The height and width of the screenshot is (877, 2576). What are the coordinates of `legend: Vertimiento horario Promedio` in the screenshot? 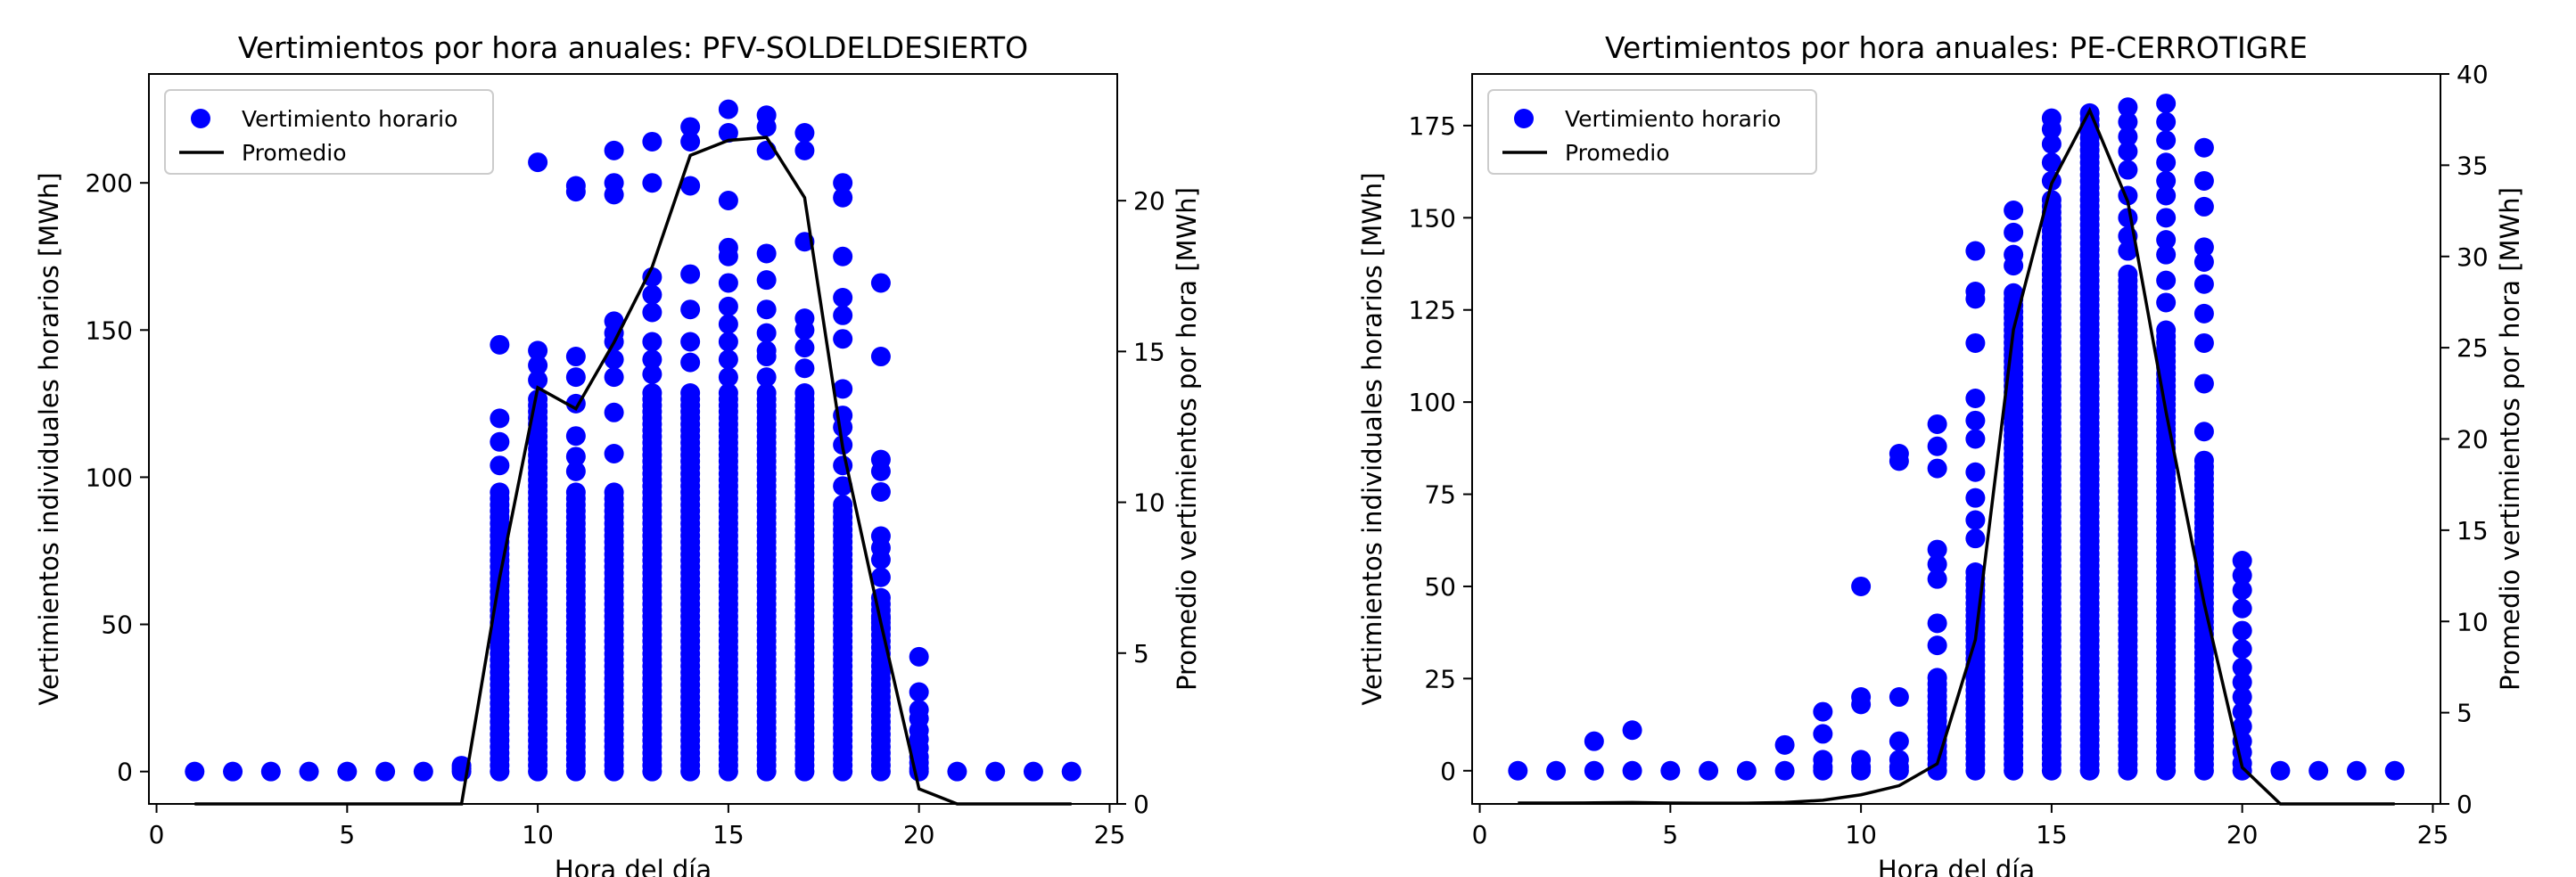 It's located at (329, 132).